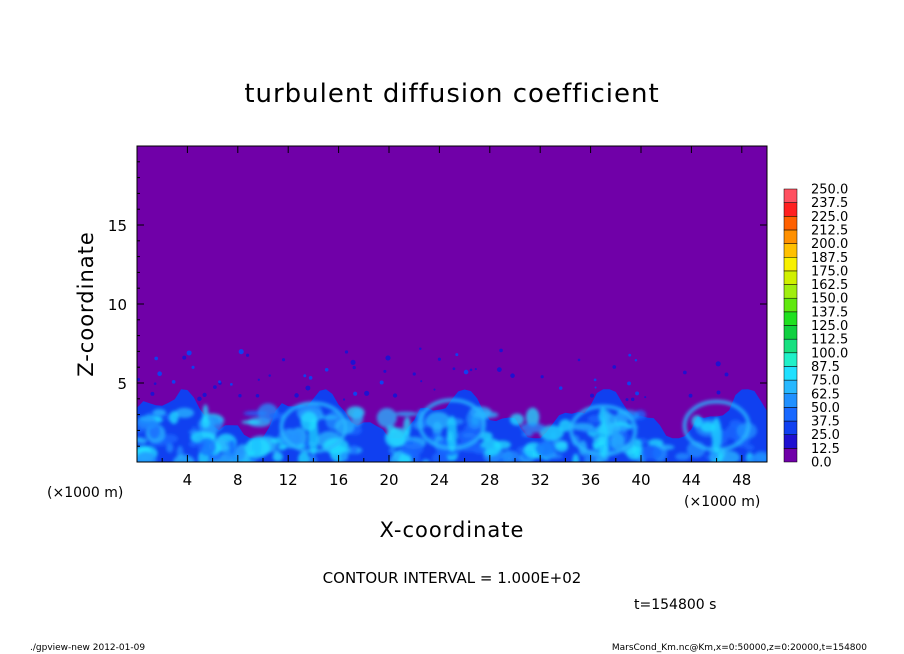 This screenshot has height=654, width=904. Describe the element at coordinates (489, 480) in the screenshot. I see `x-tick-label: 28` at that location.